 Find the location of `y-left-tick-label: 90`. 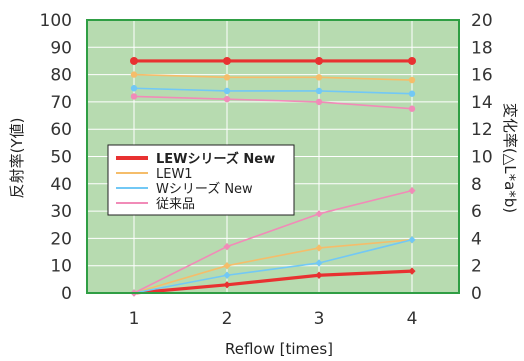

y-left-tick-label: 90 is located at coordinates (61, 48).